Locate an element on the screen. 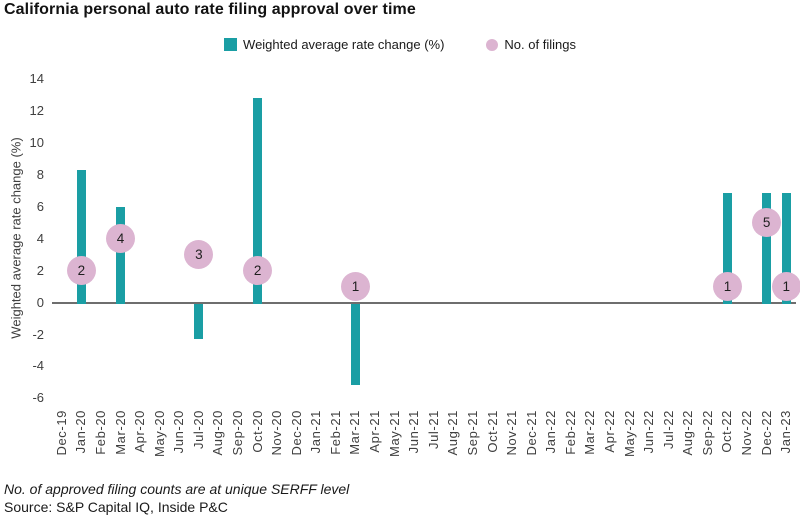 The height and width of the screenshot is (521, 800). x-tick-label: Nov-20 is located at coordinates (277, 433).